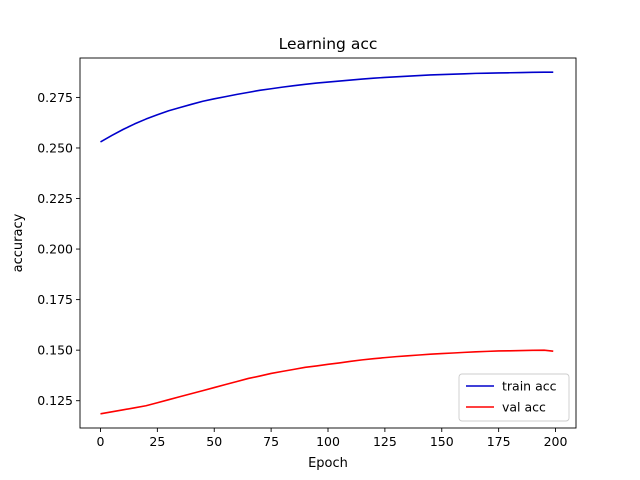 The image size is (640, 480). I want to click on y-tick-label: 0.150, so click(55, 350).